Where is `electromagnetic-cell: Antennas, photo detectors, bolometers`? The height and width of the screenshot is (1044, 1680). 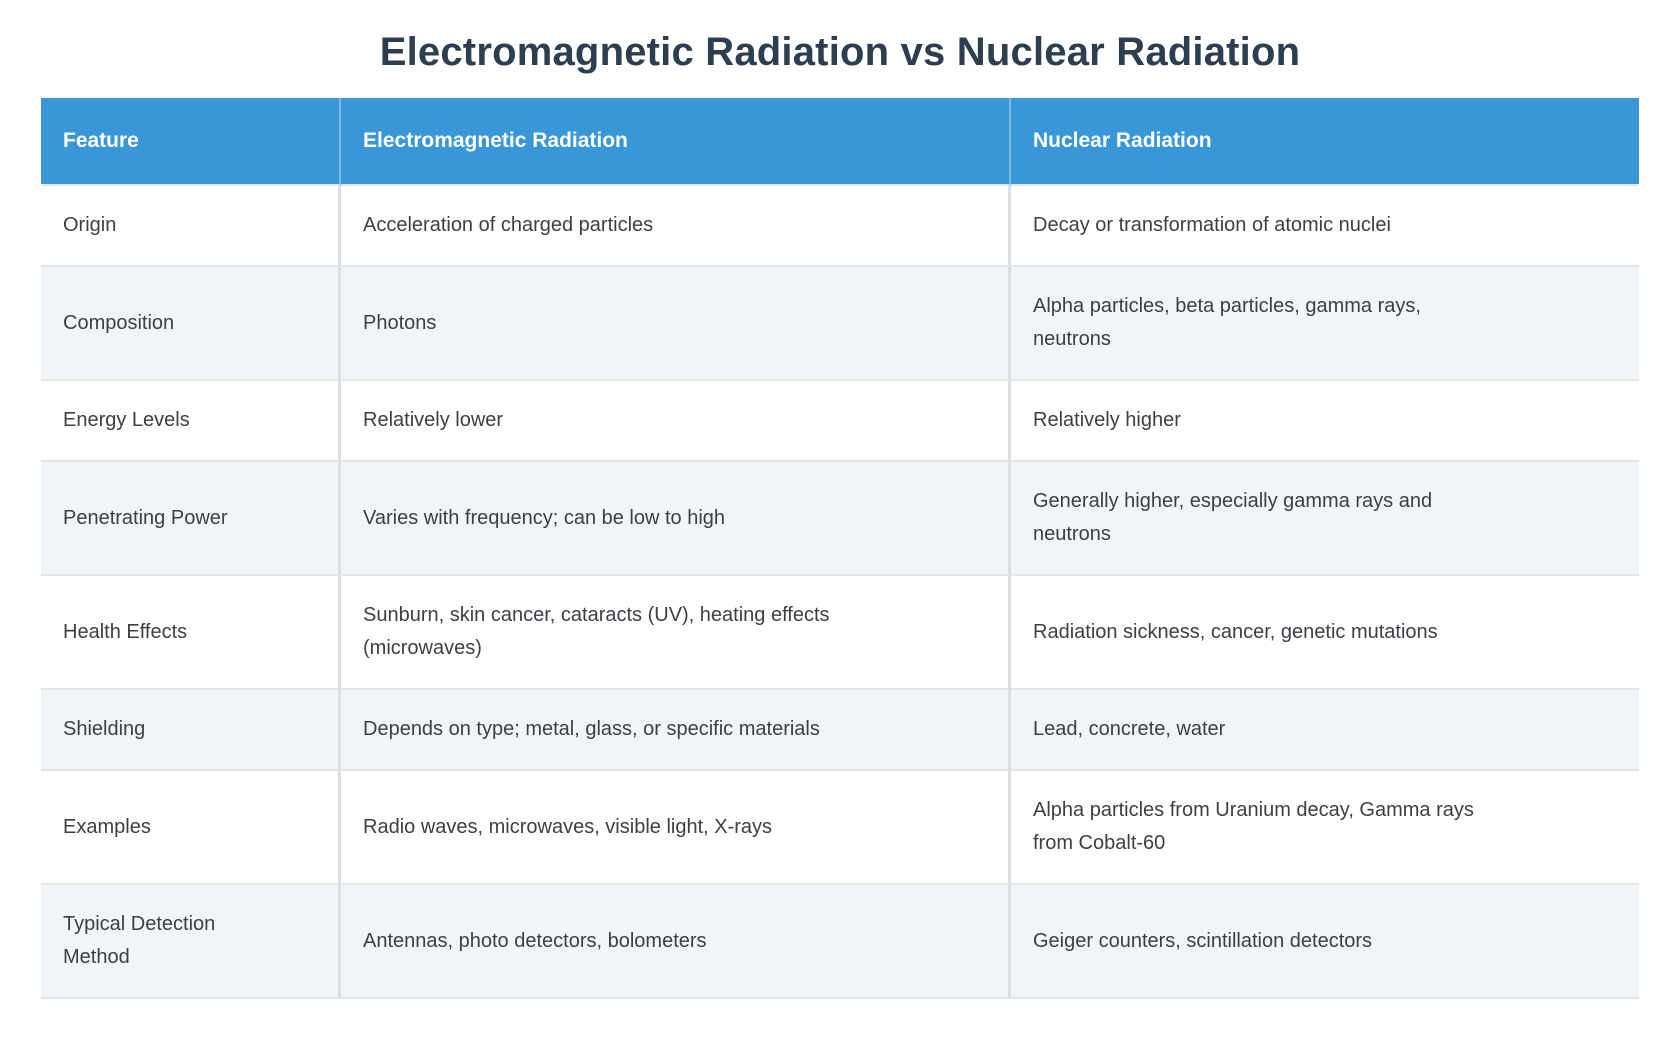
electromagnetic-cell: Antennas, photo detectors, bolometers is located at coordinates (676, 942).